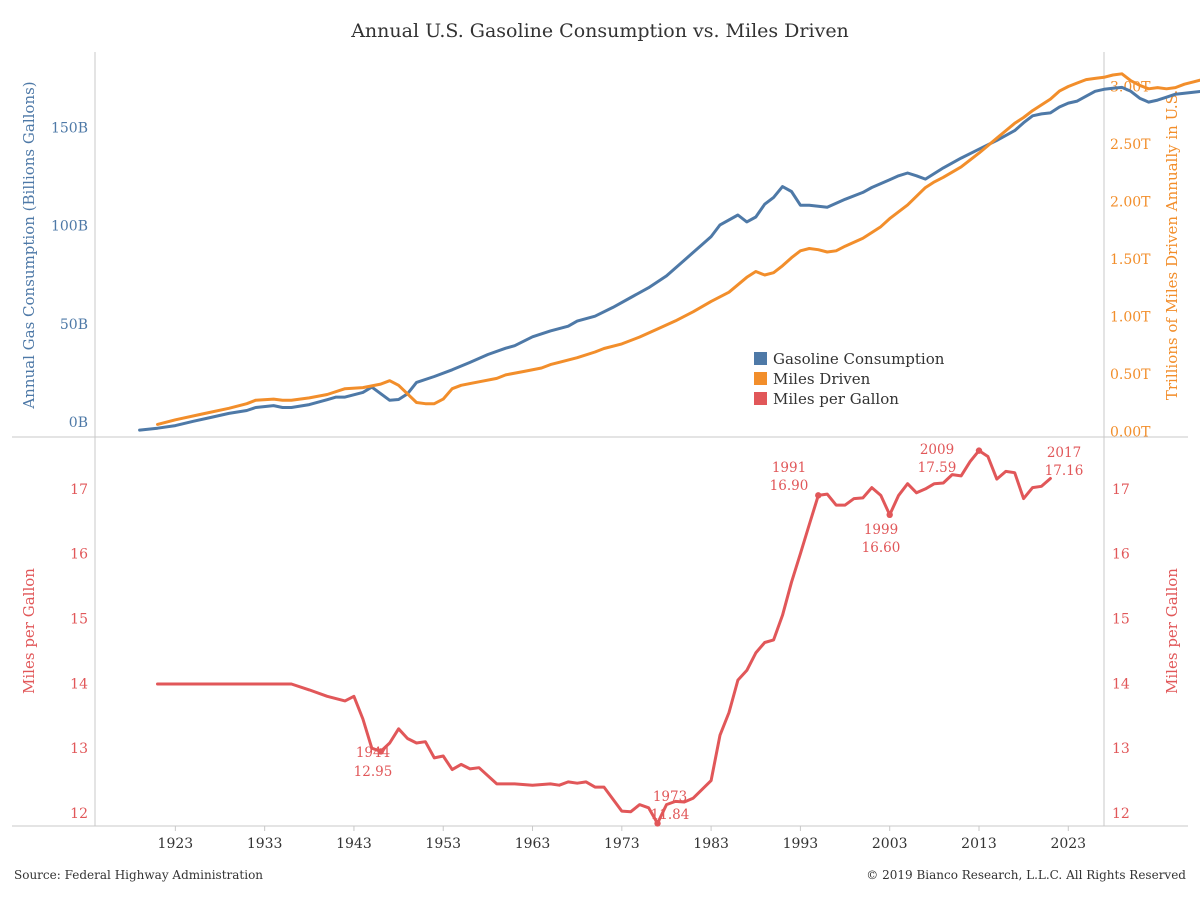 This screenshot has width=1200, height=900. What do you see at coordinates (859, 359) in the screenshot?
I see `legend-label-gas: Gasoline Consumption` at bounding box center [859, 359].